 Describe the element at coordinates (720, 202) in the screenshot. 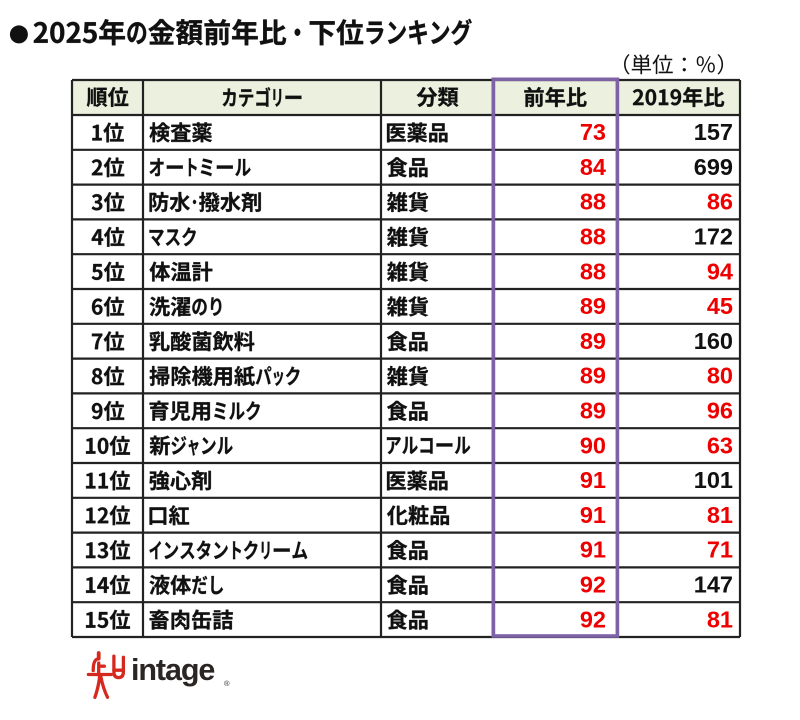

I see `svg-text: 86` at that location.